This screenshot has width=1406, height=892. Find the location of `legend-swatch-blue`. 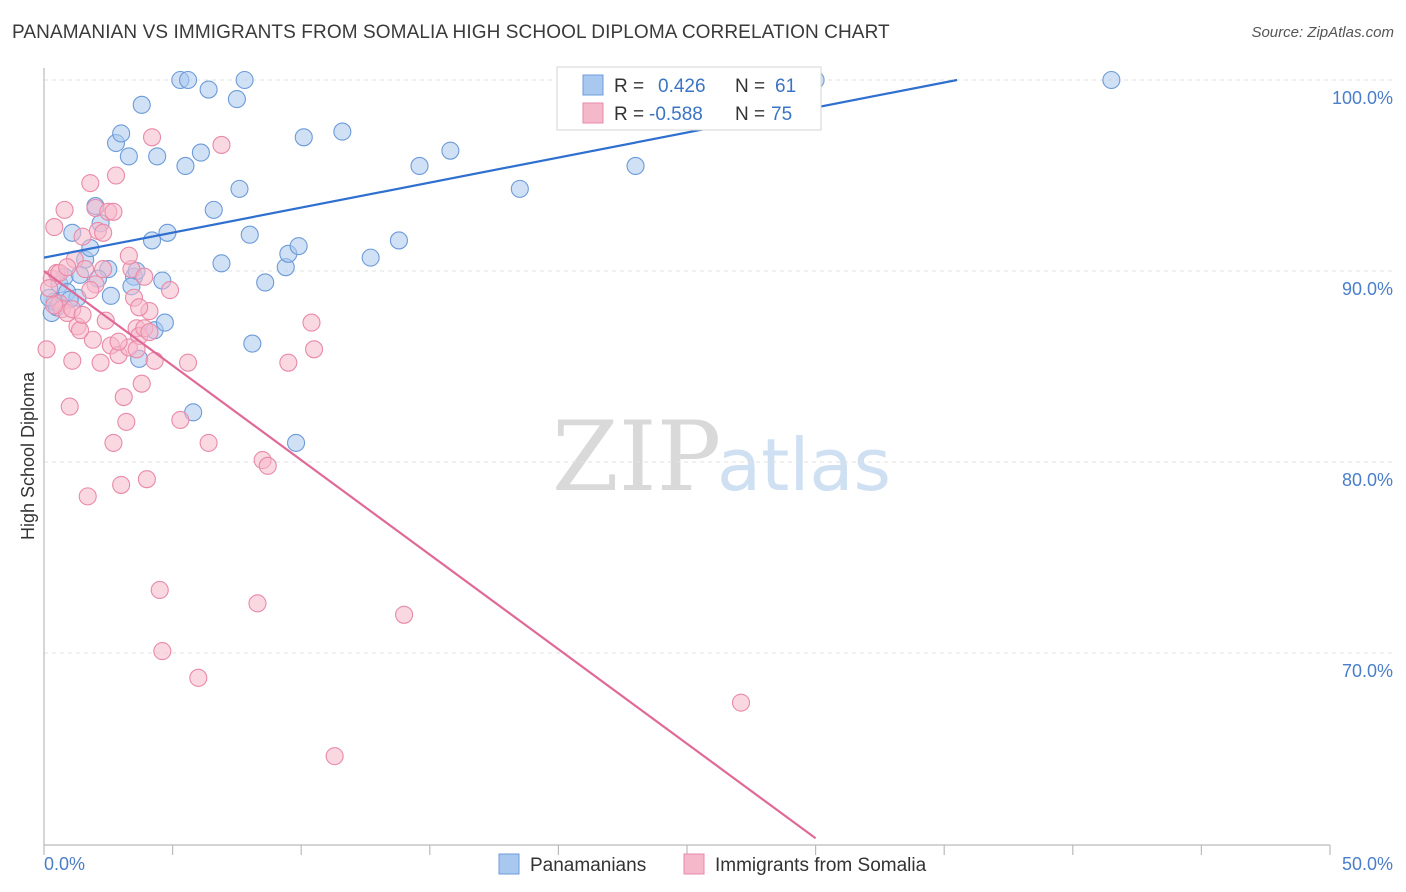

legend-swatch-blue is located at coordinates (593, 85).